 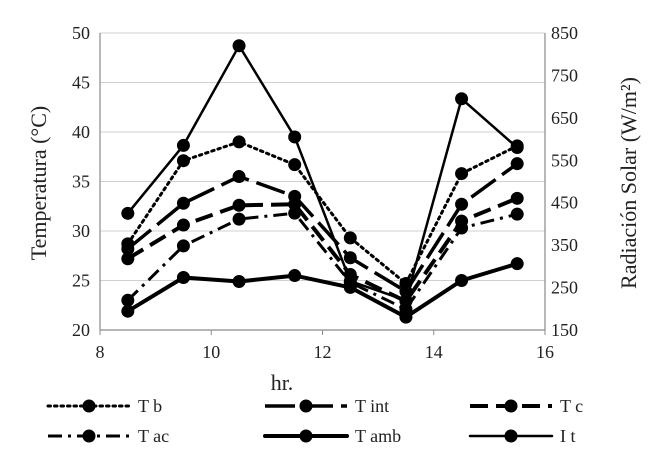 What do you see at coordinates (564, 203) in the screenshot?
I see `y2-tick-label: 450` at bounding box center [564, 203].